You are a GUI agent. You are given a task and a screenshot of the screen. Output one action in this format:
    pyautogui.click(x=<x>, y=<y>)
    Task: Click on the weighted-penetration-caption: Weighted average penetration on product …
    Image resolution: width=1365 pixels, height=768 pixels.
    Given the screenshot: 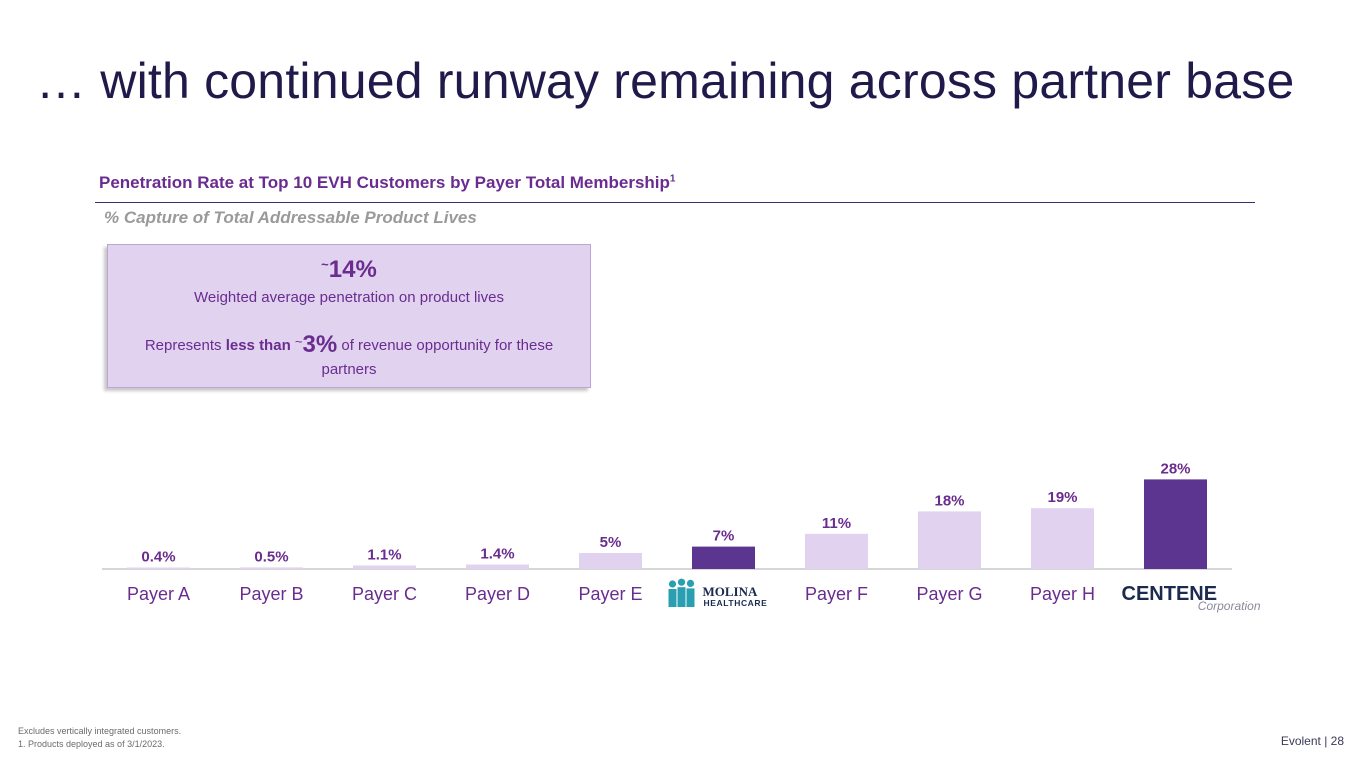 What is the action you would take?
    pyautogui.click(x=349, y=297)
    